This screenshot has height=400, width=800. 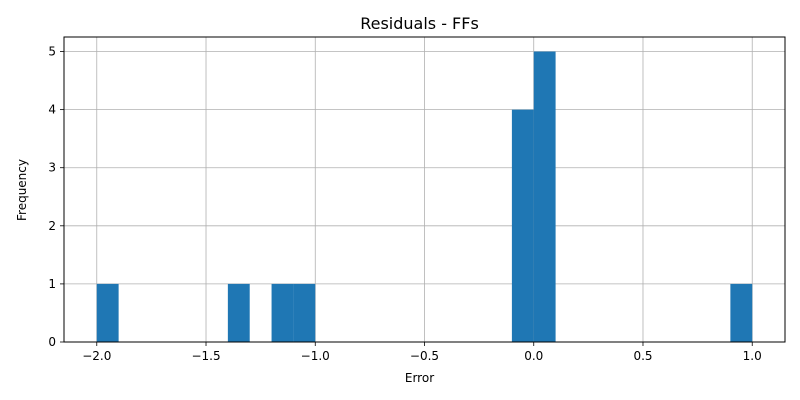 What do you see at coordinates (52, 168) in the screenshot?
I see `y-tick-label: 3` at bounding box center [52, 168].